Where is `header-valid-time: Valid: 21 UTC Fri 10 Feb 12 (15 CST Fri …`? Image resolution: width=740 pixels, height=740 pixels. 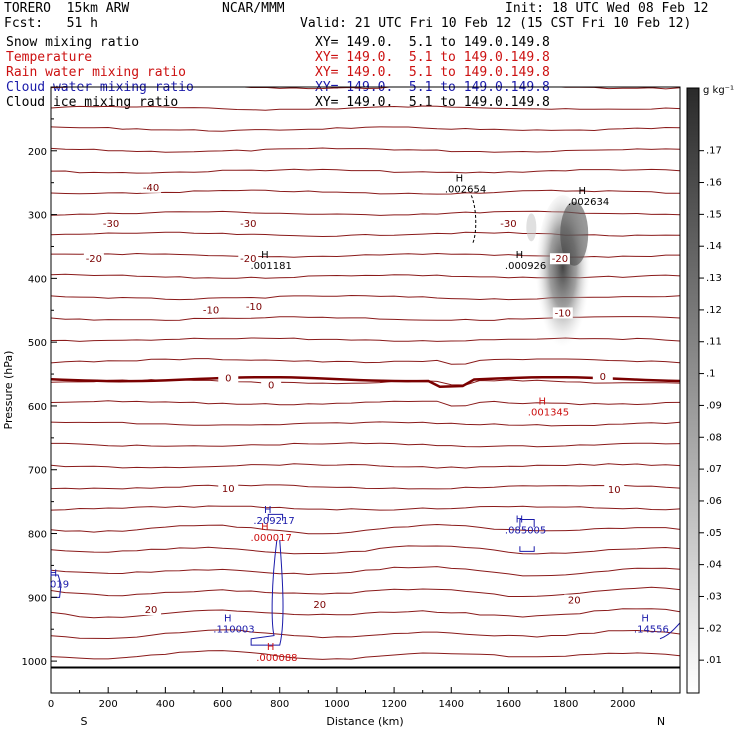 header-valid-time: Valid: 21 UTC Fri 10 Feb 12 (15 CST Fri … is located at coordinates (496, 23).